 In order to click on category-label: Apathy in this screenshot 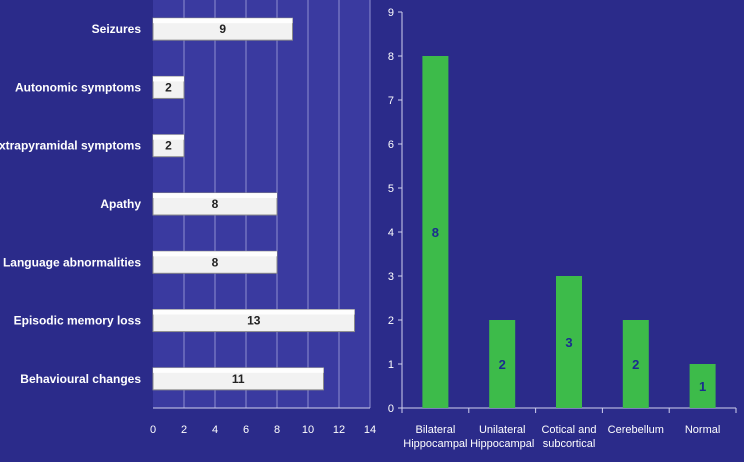, I will do `click(120, 204)`.